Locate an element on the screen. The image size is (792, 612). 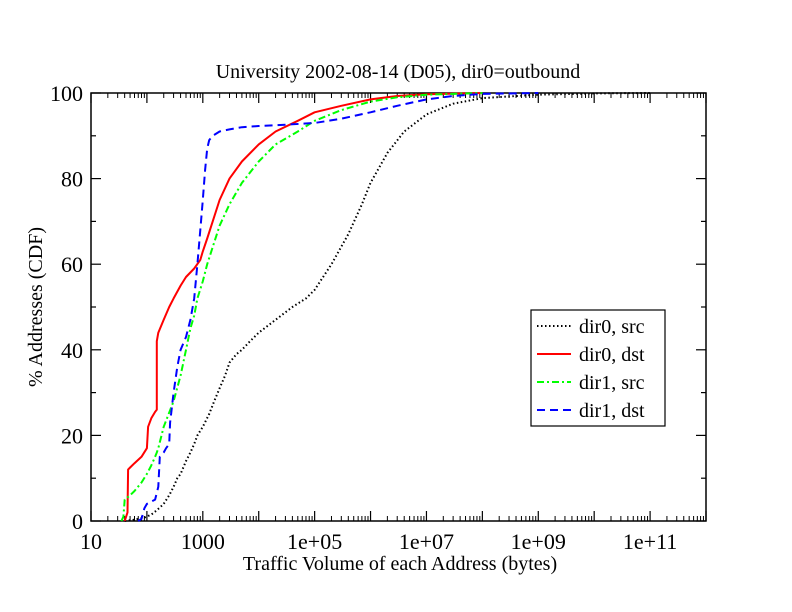
legend-label: dir0, dst is located at coordinates (612, 355).